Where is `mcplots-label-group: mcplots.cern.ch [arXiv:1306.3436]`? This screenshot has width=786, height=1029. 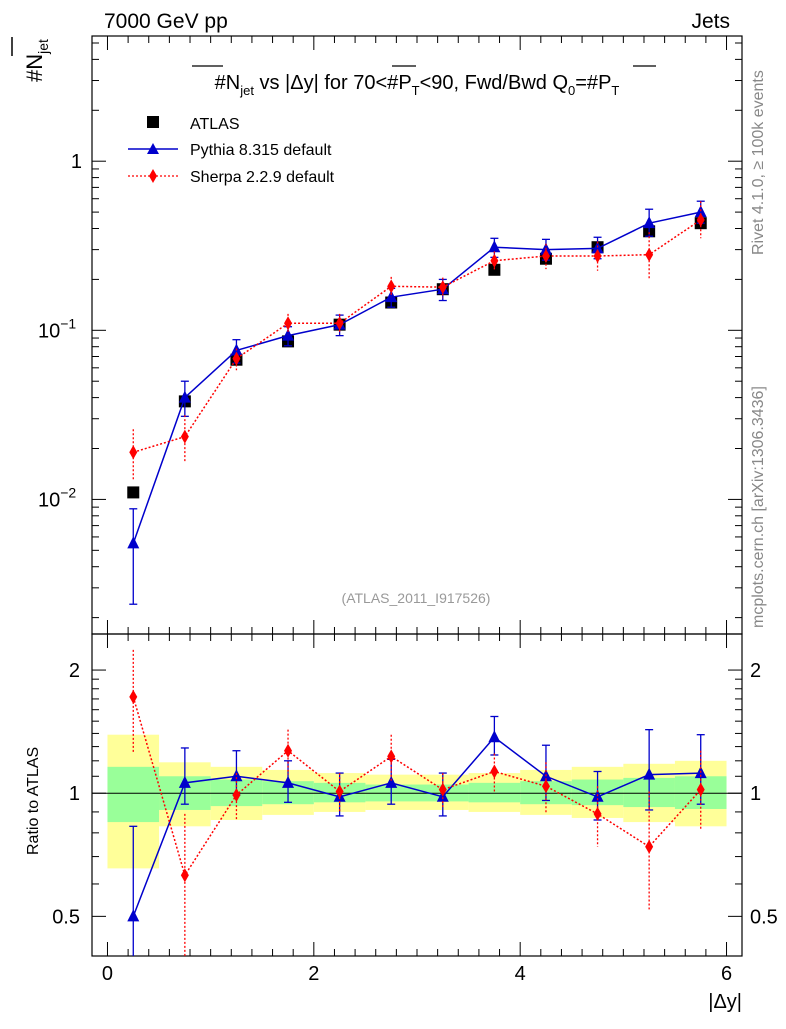
mcplots-label-group: mcplots.cern.ch [arXiv:1306.3436] is located at coordinates (758, 507).